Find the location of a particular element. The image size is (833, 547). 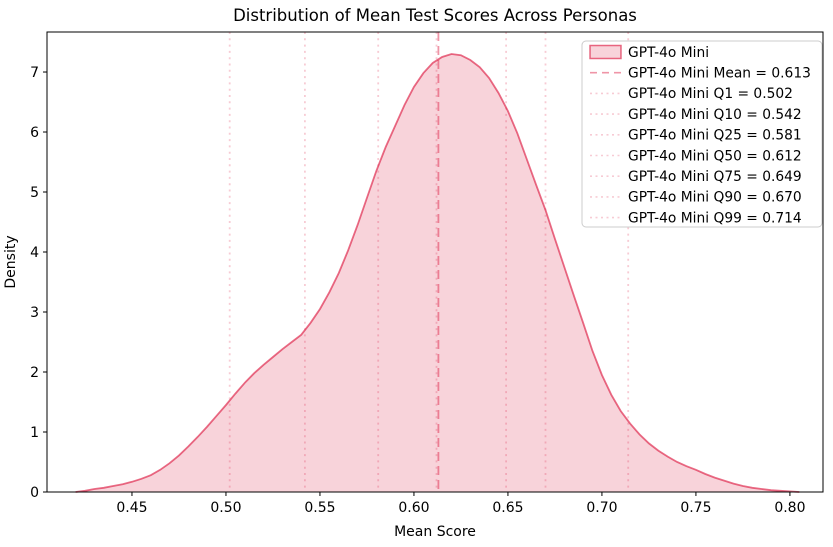

x-tick-label: 0.80 is located at coordinates (789, 508).